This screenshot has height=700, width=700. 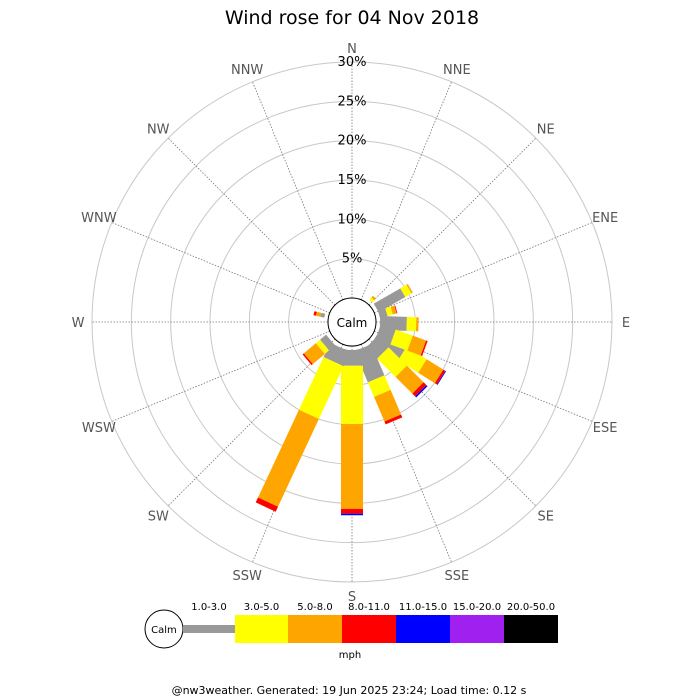 I want to click on direction-label-ne: NE, so click(x=546, y=129).